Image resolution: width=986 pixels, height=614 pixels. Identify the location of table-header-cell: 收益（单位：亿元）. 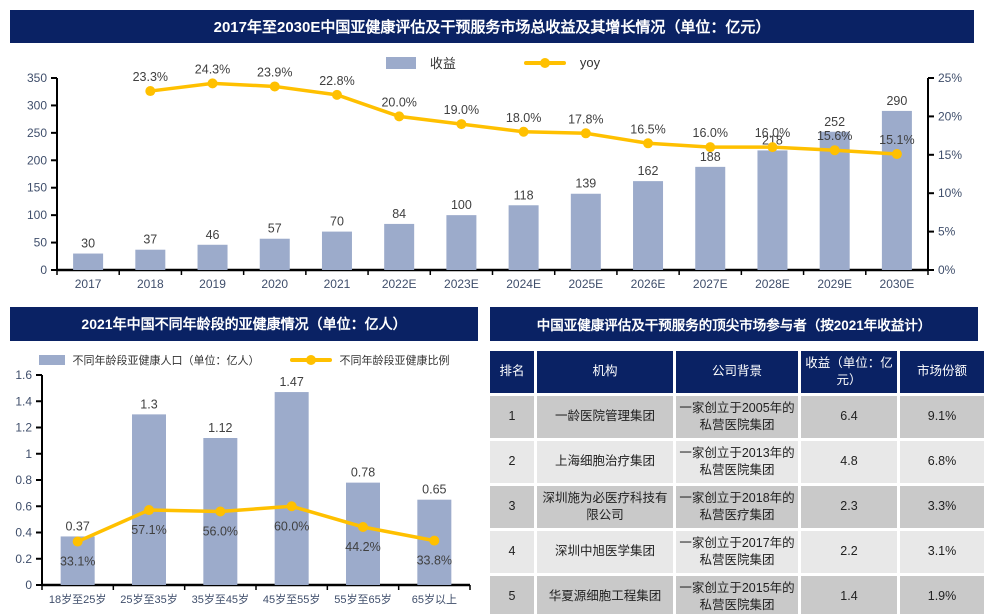
(849, 372).